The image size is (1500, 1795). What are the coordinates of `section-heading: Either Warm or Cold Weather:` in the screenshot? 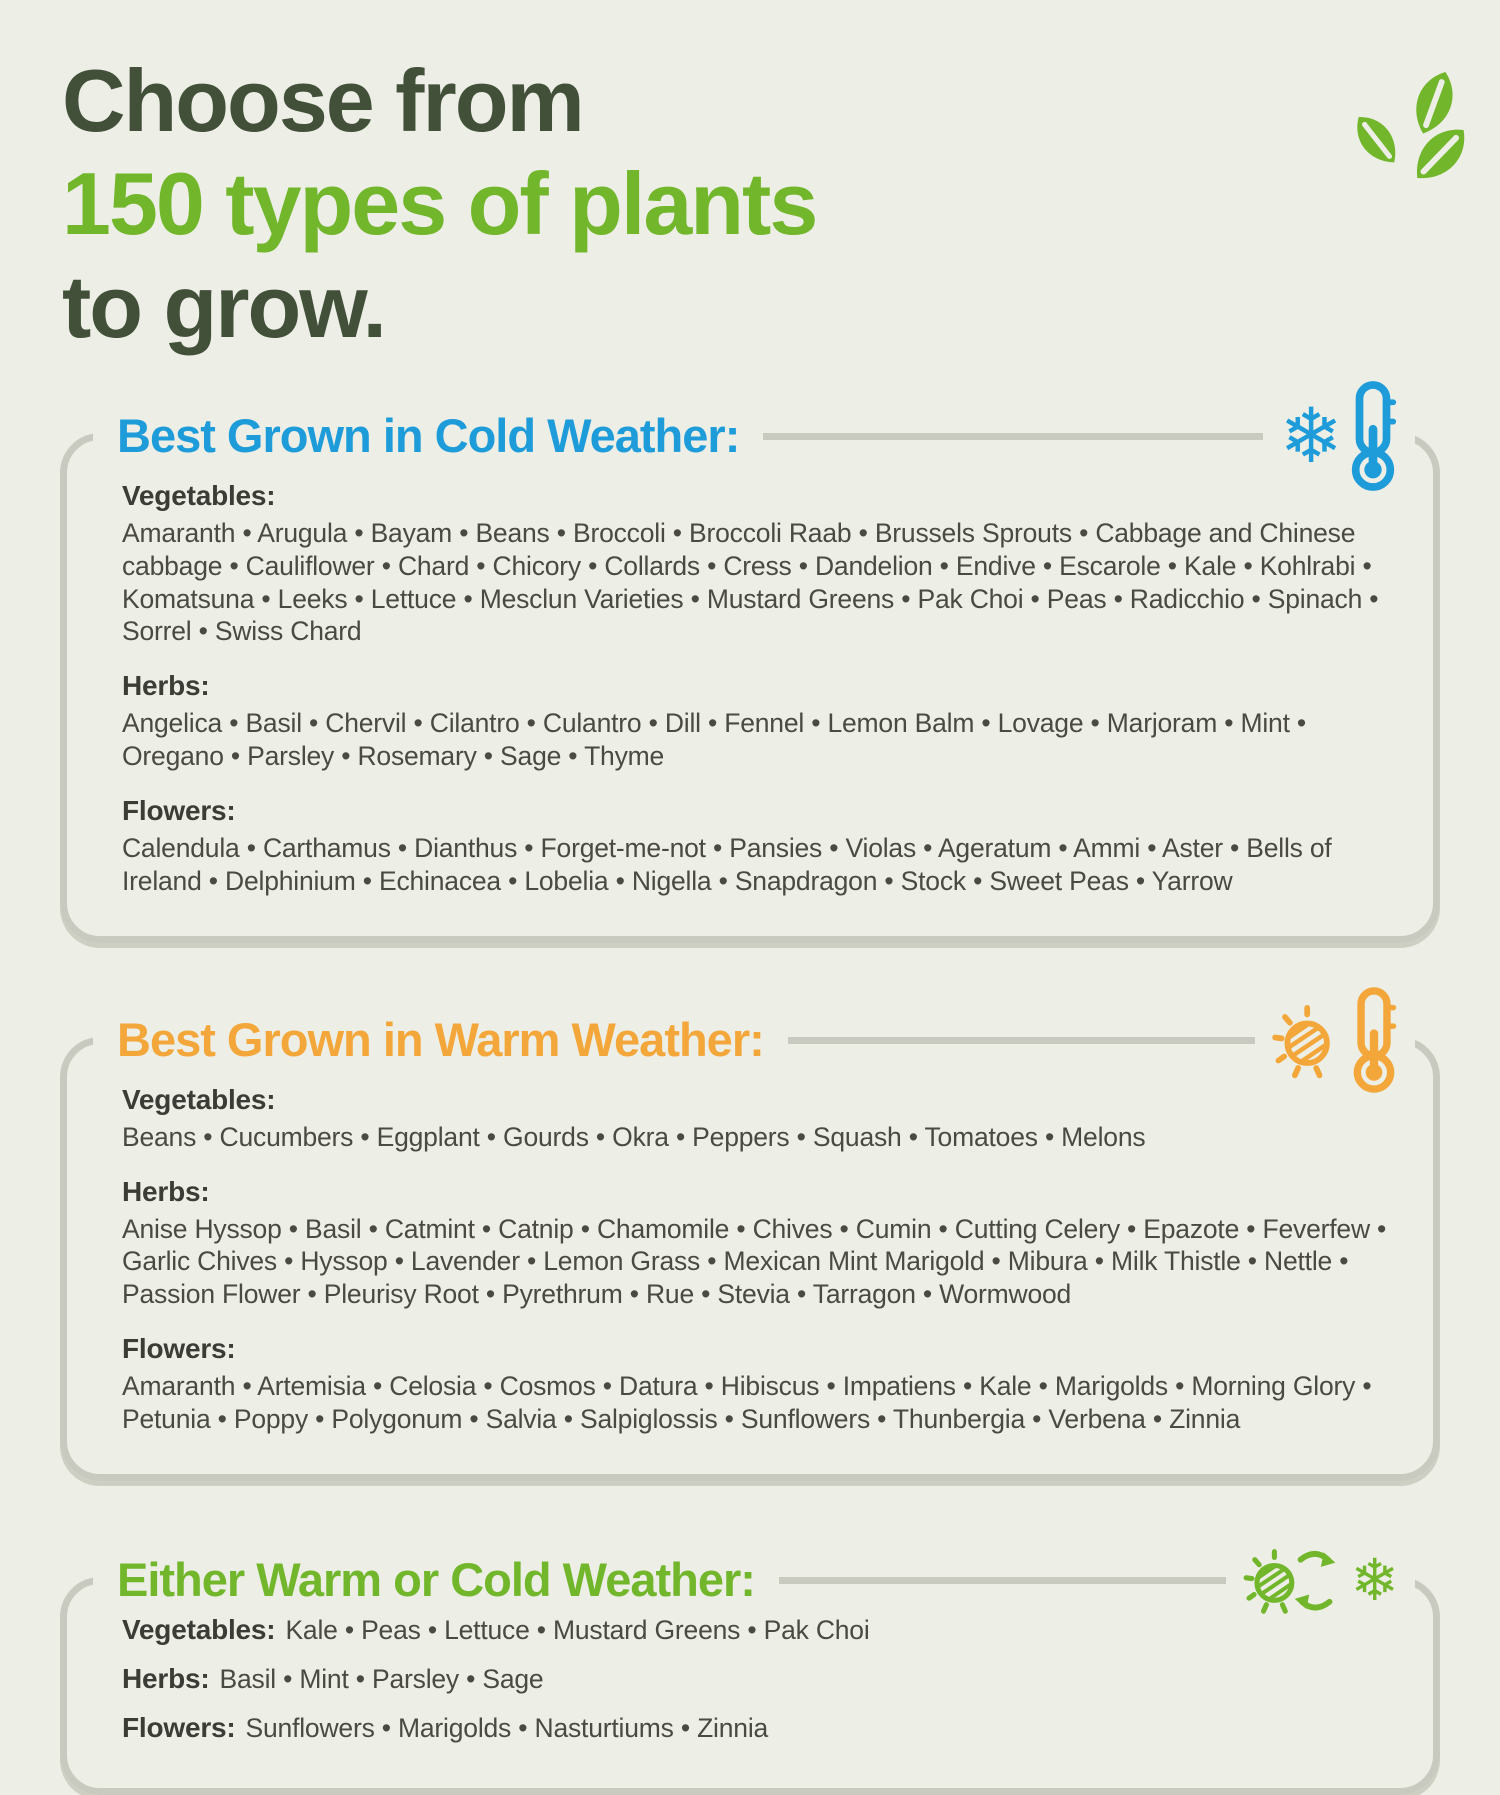 It's located at (436, 1580).